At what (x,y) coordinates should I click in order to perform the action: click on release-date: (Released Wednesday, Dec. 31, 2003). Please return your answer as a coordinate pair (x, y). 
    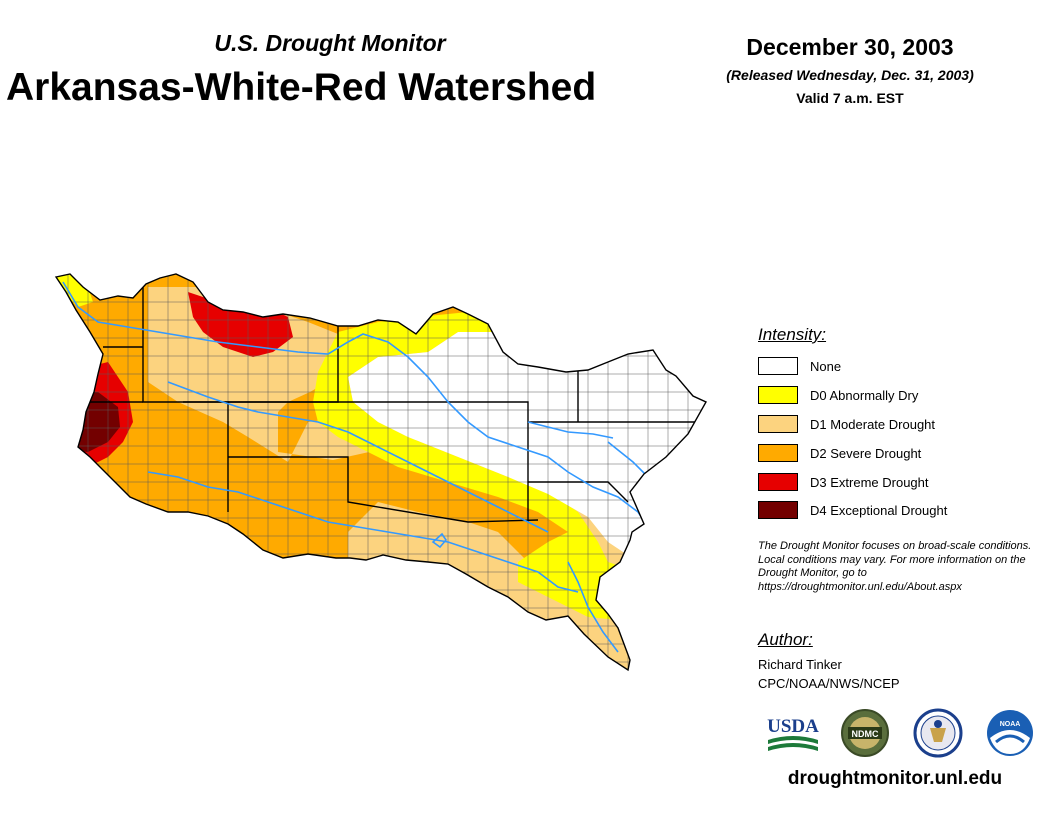
    Looking at the image, I should click on (850, 75).